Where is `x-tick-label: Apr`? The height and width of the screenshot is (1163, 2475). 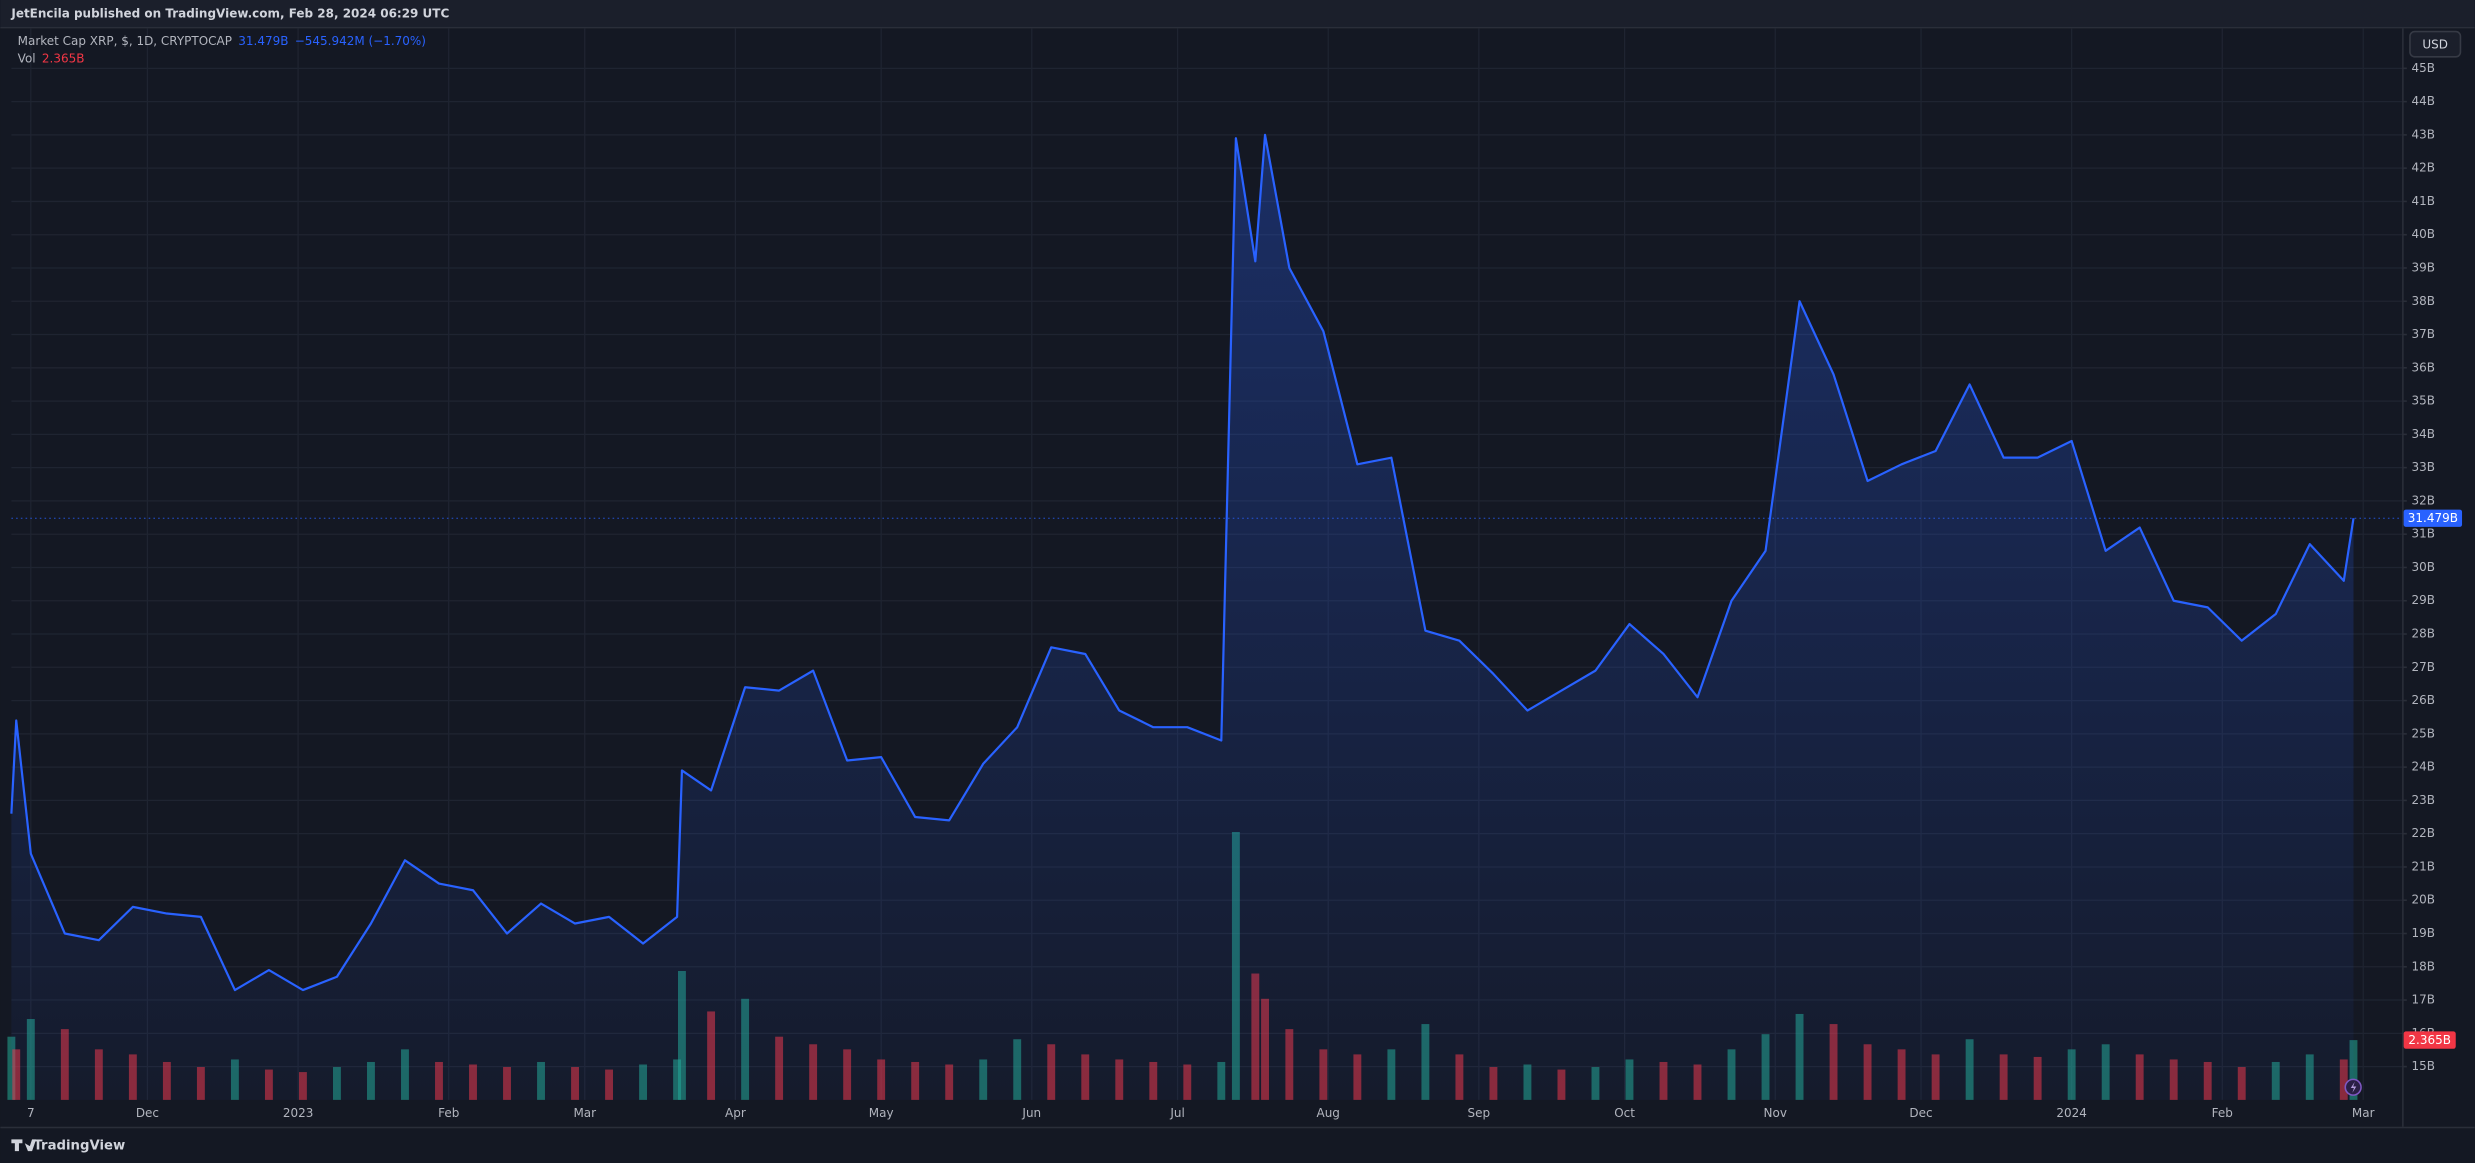
x-tick-label: Apr is located at coordinates (735, 1113).